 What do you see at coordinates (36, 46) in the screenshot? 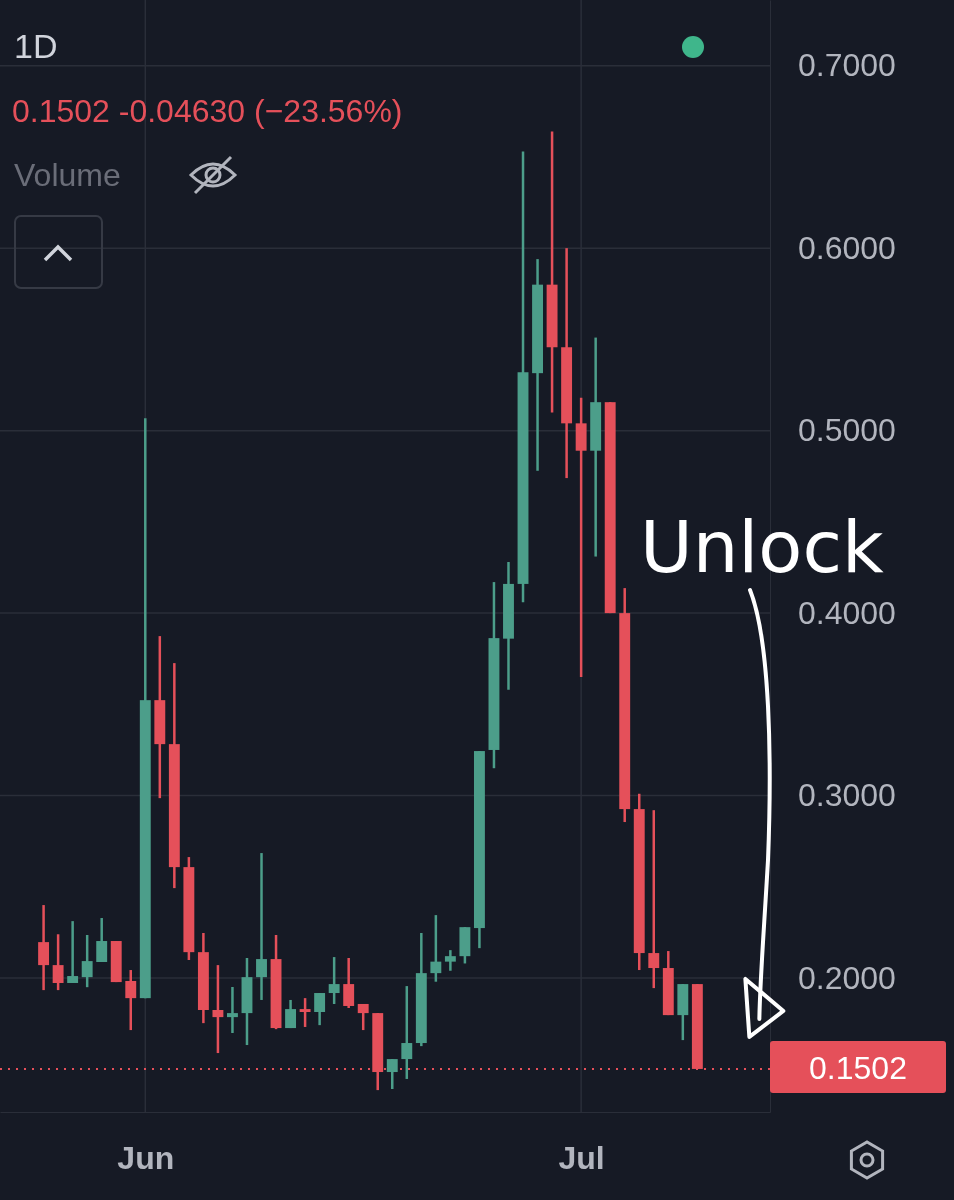
I see `text: 1D` at bounding box center [36, 46].